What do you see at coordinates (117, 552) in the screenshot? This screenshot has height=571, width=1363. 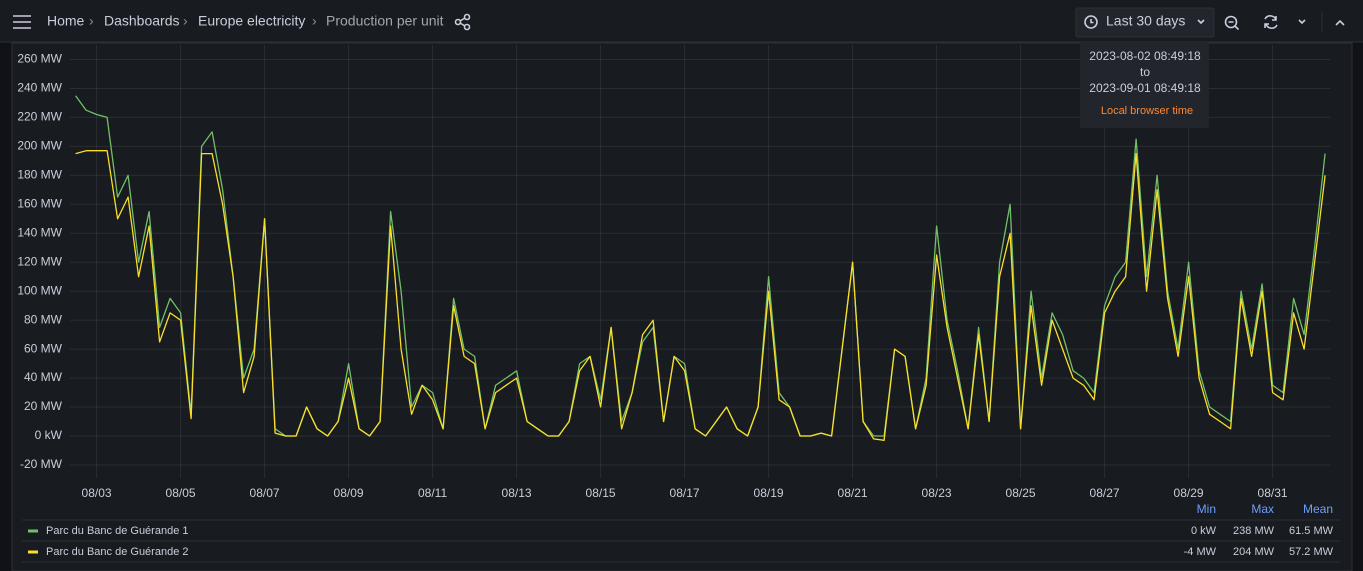 I see `legend-label: Parc du Banc de Guérande 2` at bounding box center [117, 552].